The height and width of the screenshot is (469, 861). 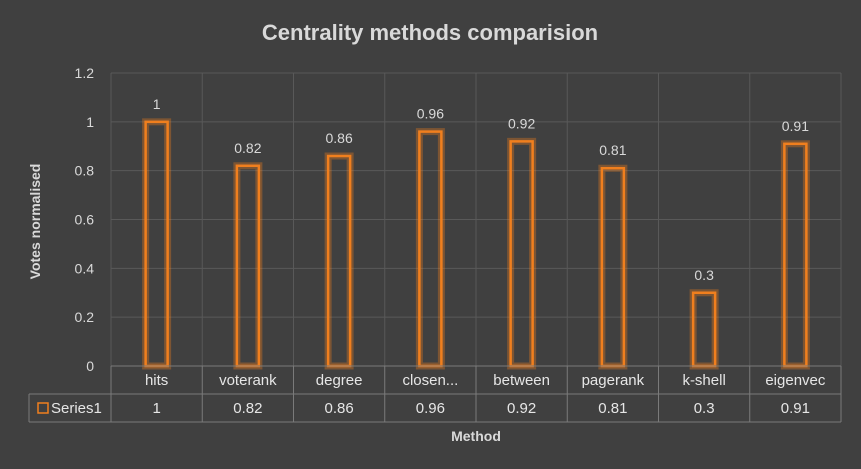 What do you see at coordinates (521, 380) in the screenshot?
I see `category-label: between` at bounding box center [521, 380].